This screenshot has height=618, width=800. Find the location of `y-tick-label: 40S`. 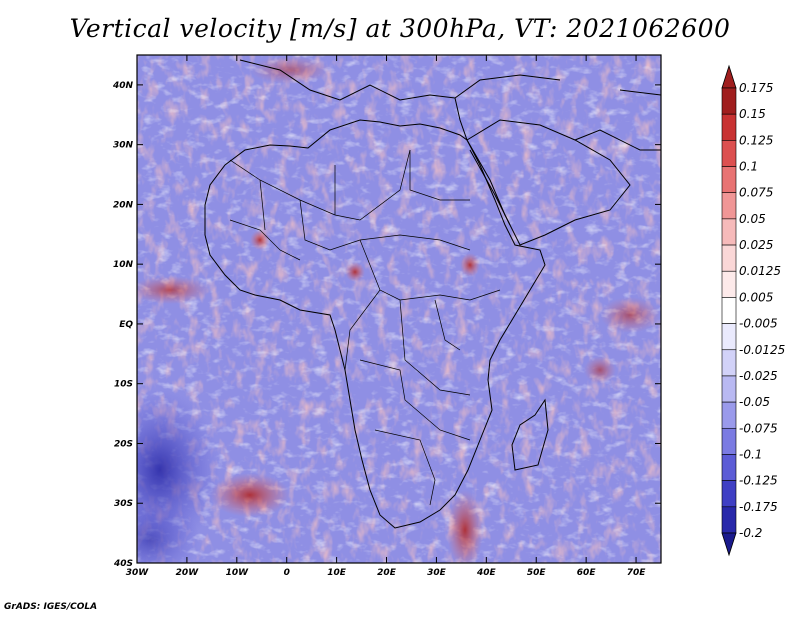

y-tick-label: 40S is located at coordinates (123, 564).